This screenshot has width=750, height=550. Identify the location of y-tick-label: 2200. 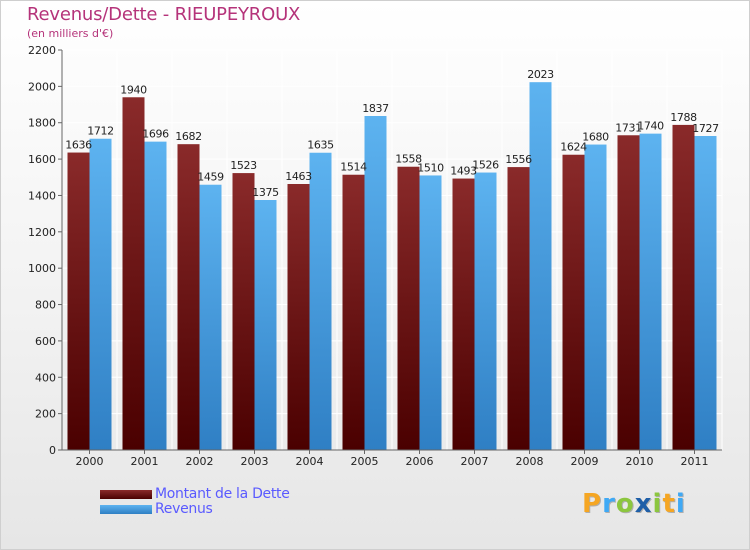
(42, 50).